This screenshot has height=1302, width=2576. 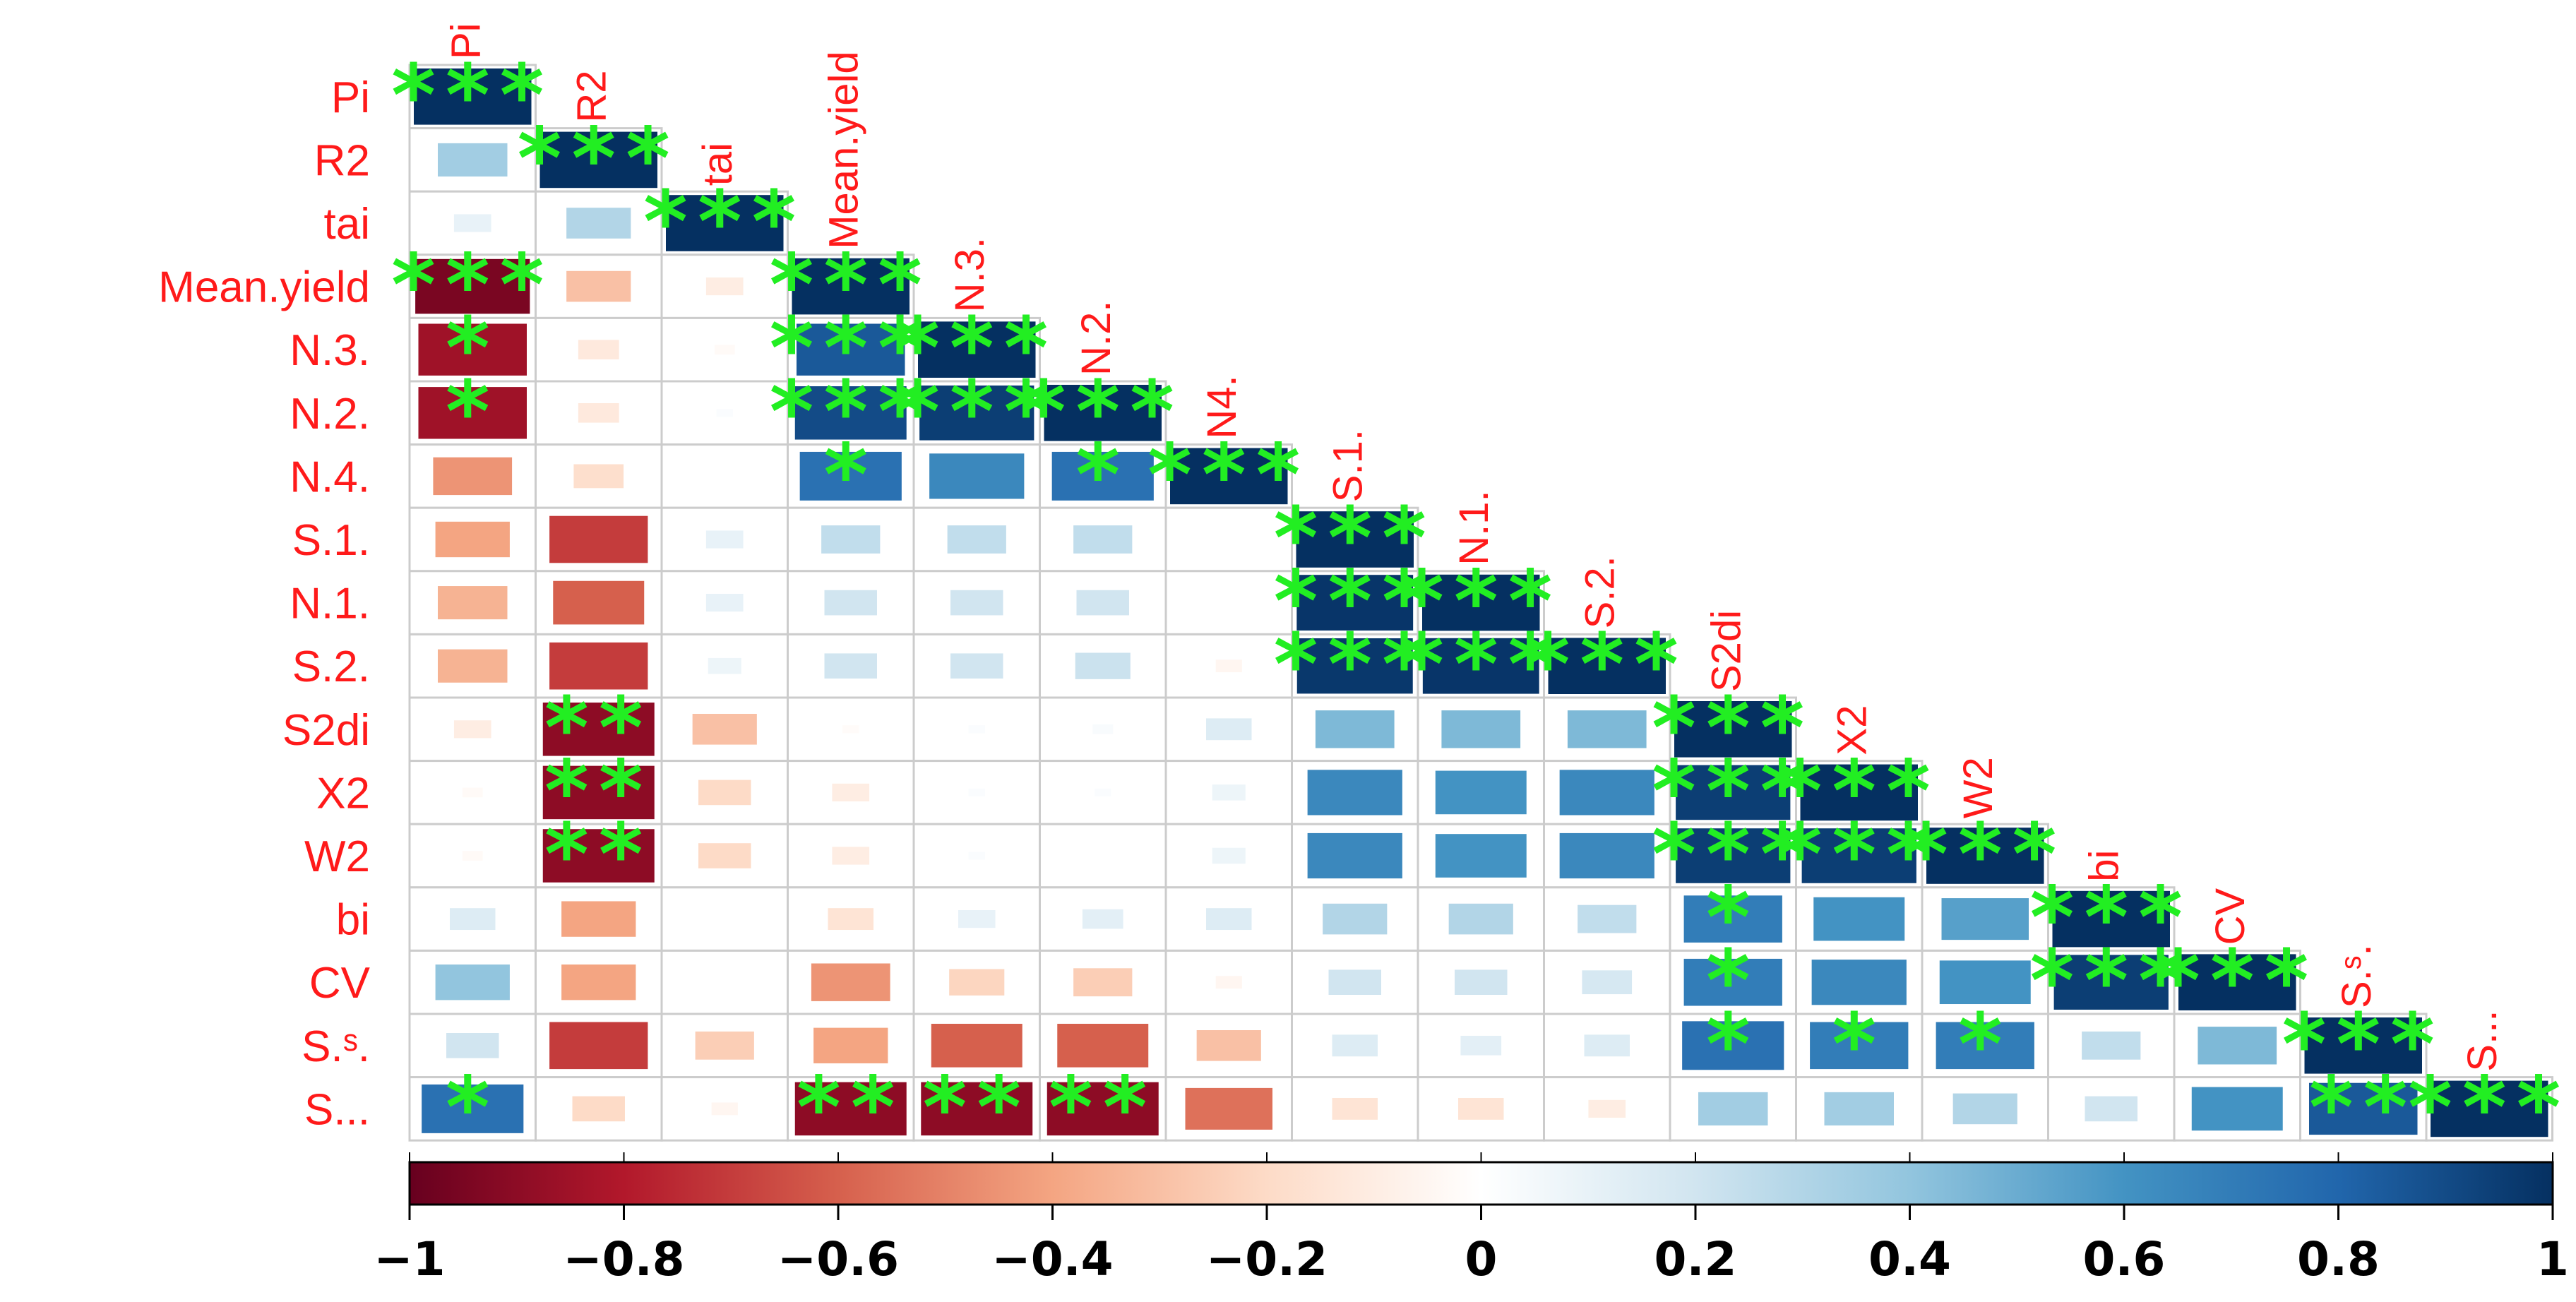 I want to click on significance-star-3-3: ***, so click(x=851, y=286).